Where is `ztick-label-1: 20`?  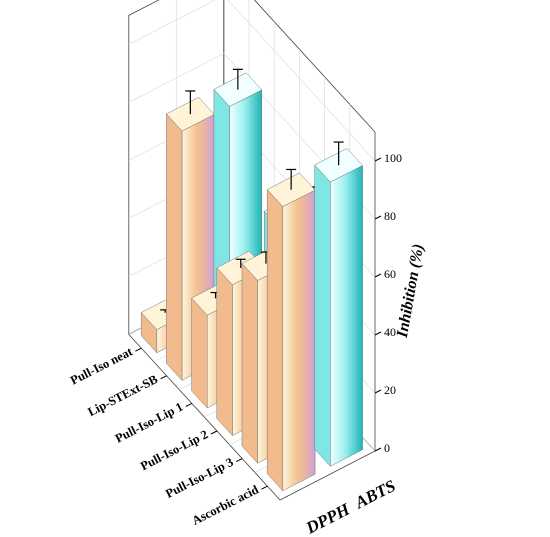
ztick-label-1: 20 is located at coordinates (390, 390).